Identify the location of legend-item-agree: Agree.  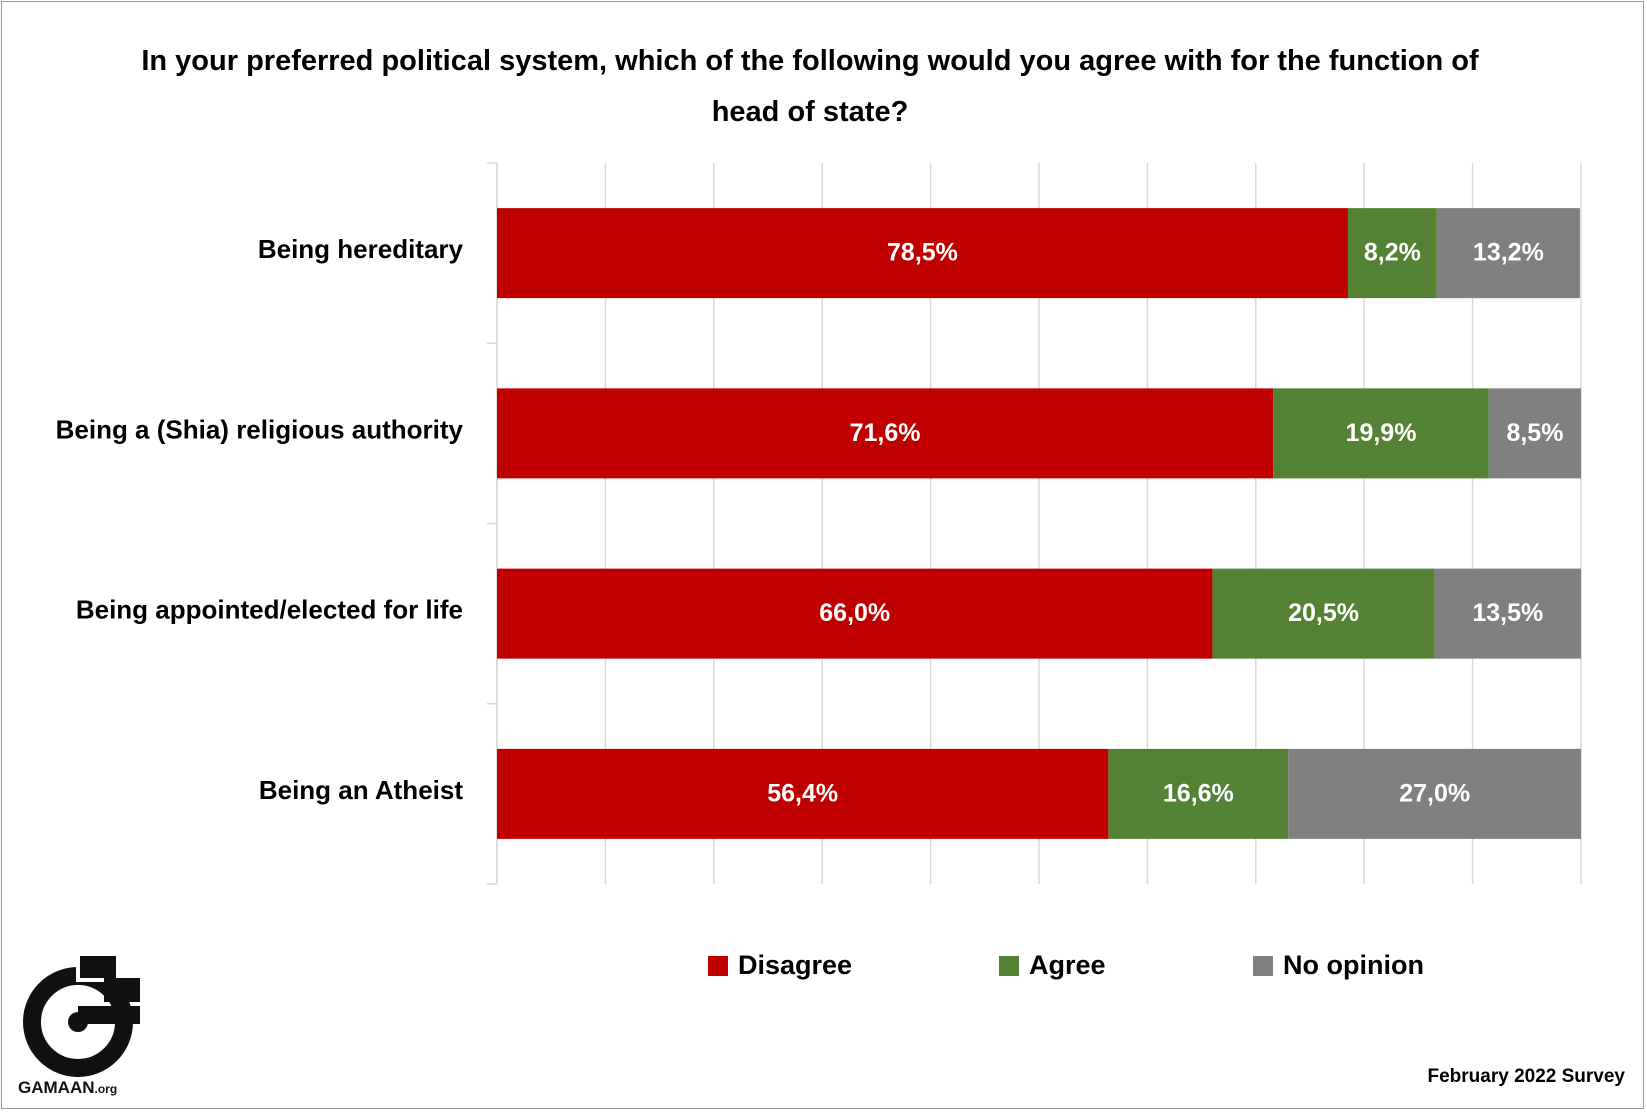
(1052, 965).